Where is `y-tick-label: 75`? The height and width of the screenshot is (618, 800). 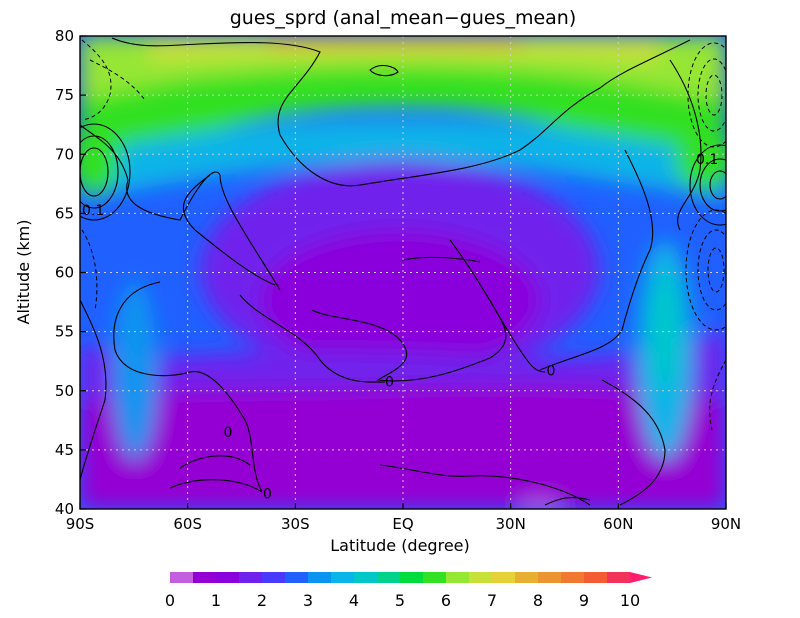
y-tick-label: 75 is located at coordinates (64, 95).